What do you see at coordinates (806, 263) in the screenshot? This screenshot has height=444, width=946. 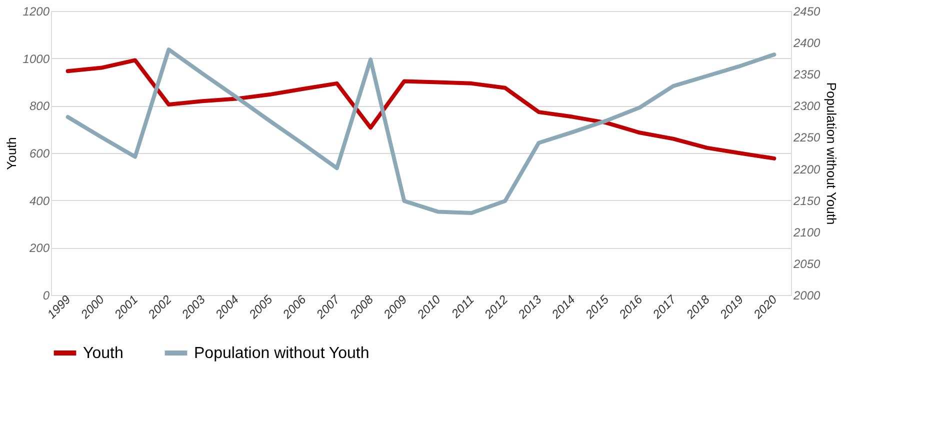 I see `y2-tick-label: 2050` at bounding box center [806, 263].